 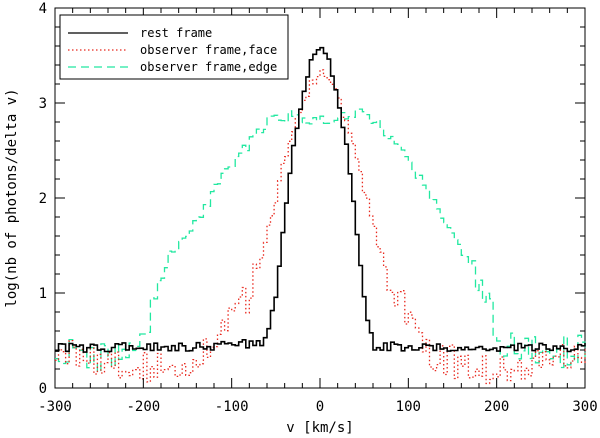 I want to click on x-axis-title: v [km/s], so click(x=319, y=428).